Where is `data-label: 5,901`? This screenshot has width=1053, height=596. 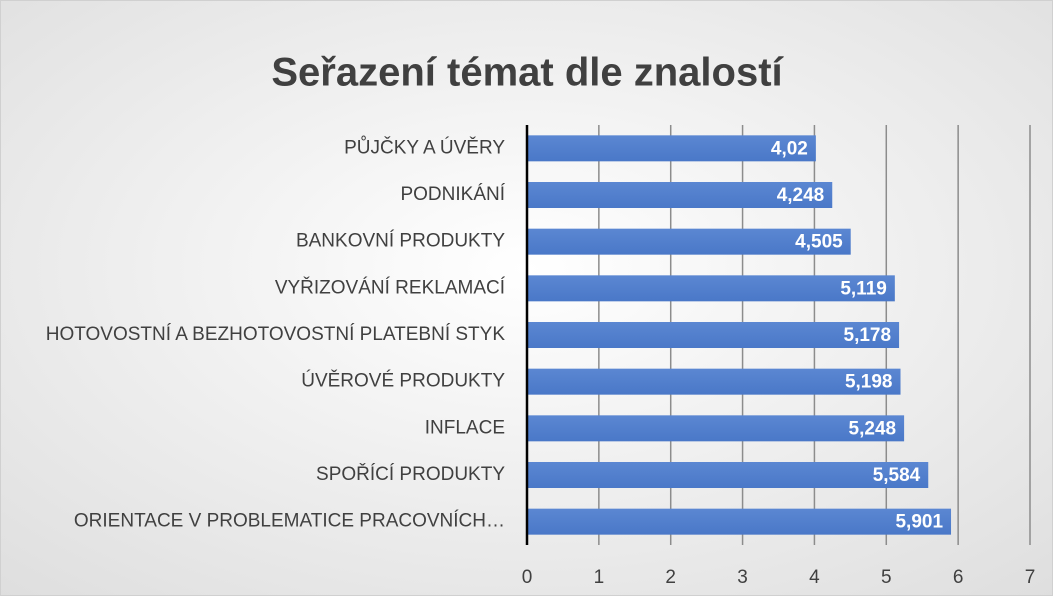 data-label: 5,901 is located at coordinates (919, 522).